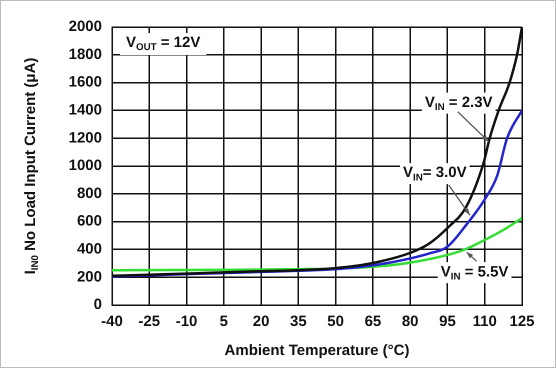 The image size is (556, 368). I want to click on x-tick-label: 110, so click(484, 321).